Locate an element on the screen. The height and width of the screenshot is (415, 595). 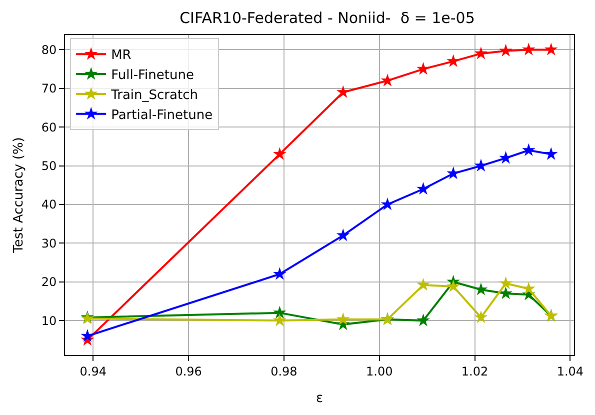
y-axis-title: Test Accuracy (%) is located at coordinates (18, 195).